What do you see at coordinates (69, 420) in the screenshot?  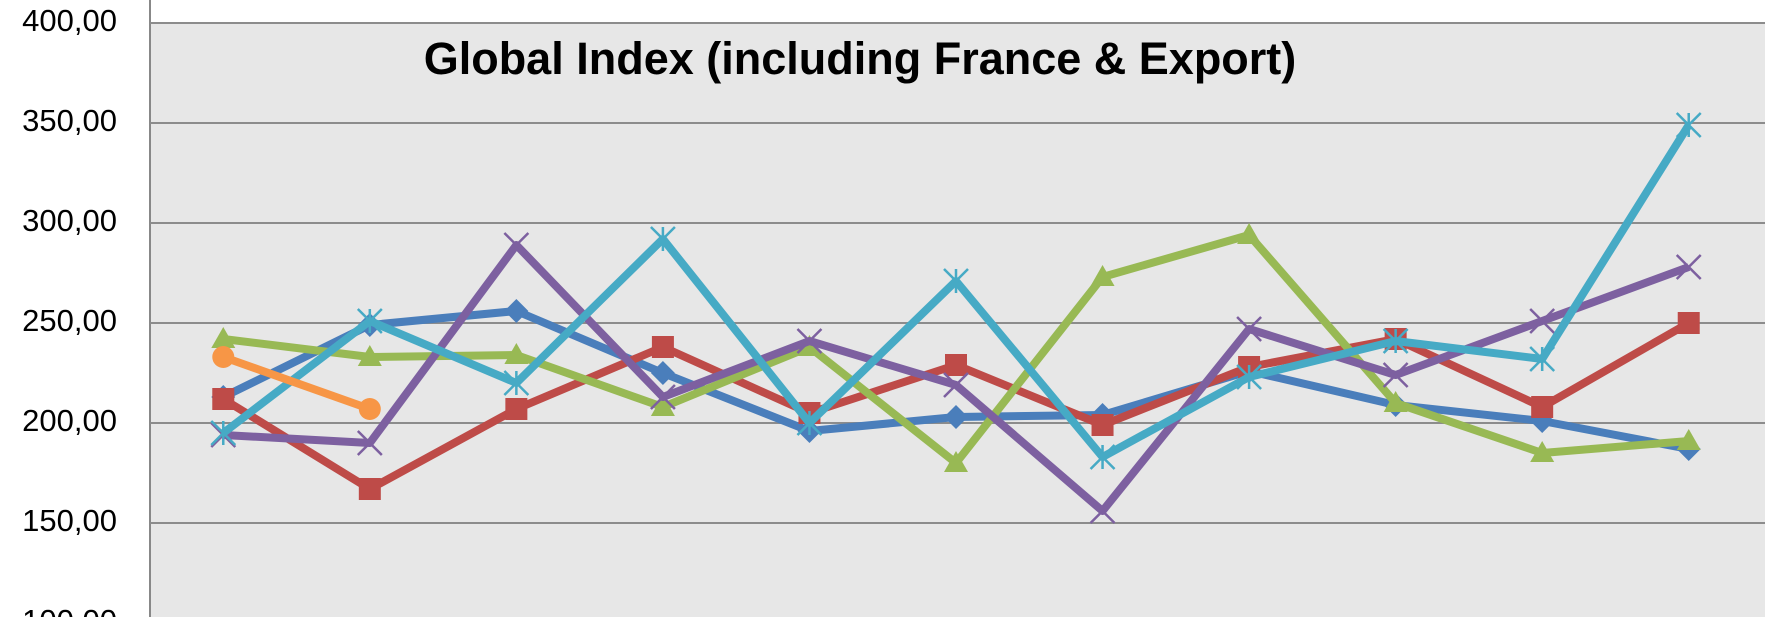 I see `y-tick-label: 200,00` at bounding box center [69, 420].